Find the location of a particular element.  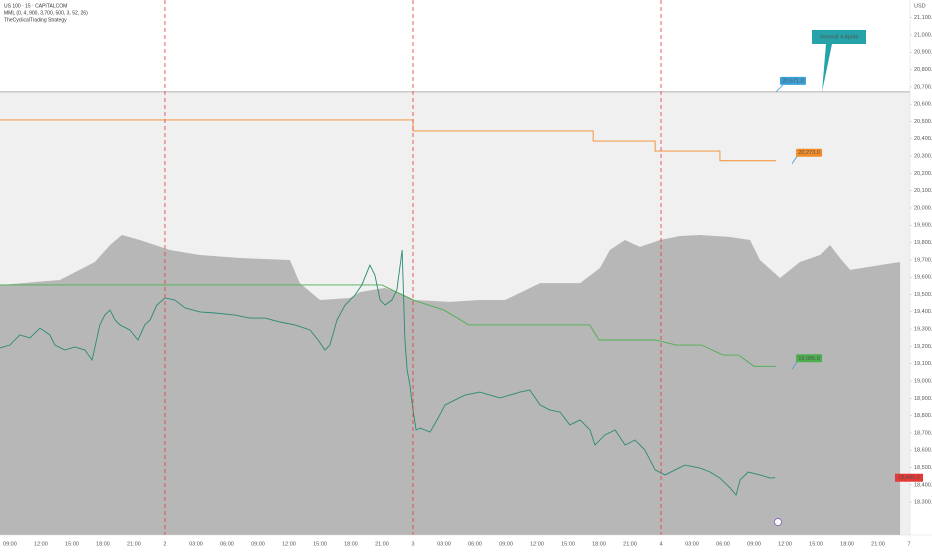

y-tick-label: 18,400.0 is located at coordinates (923, 485).